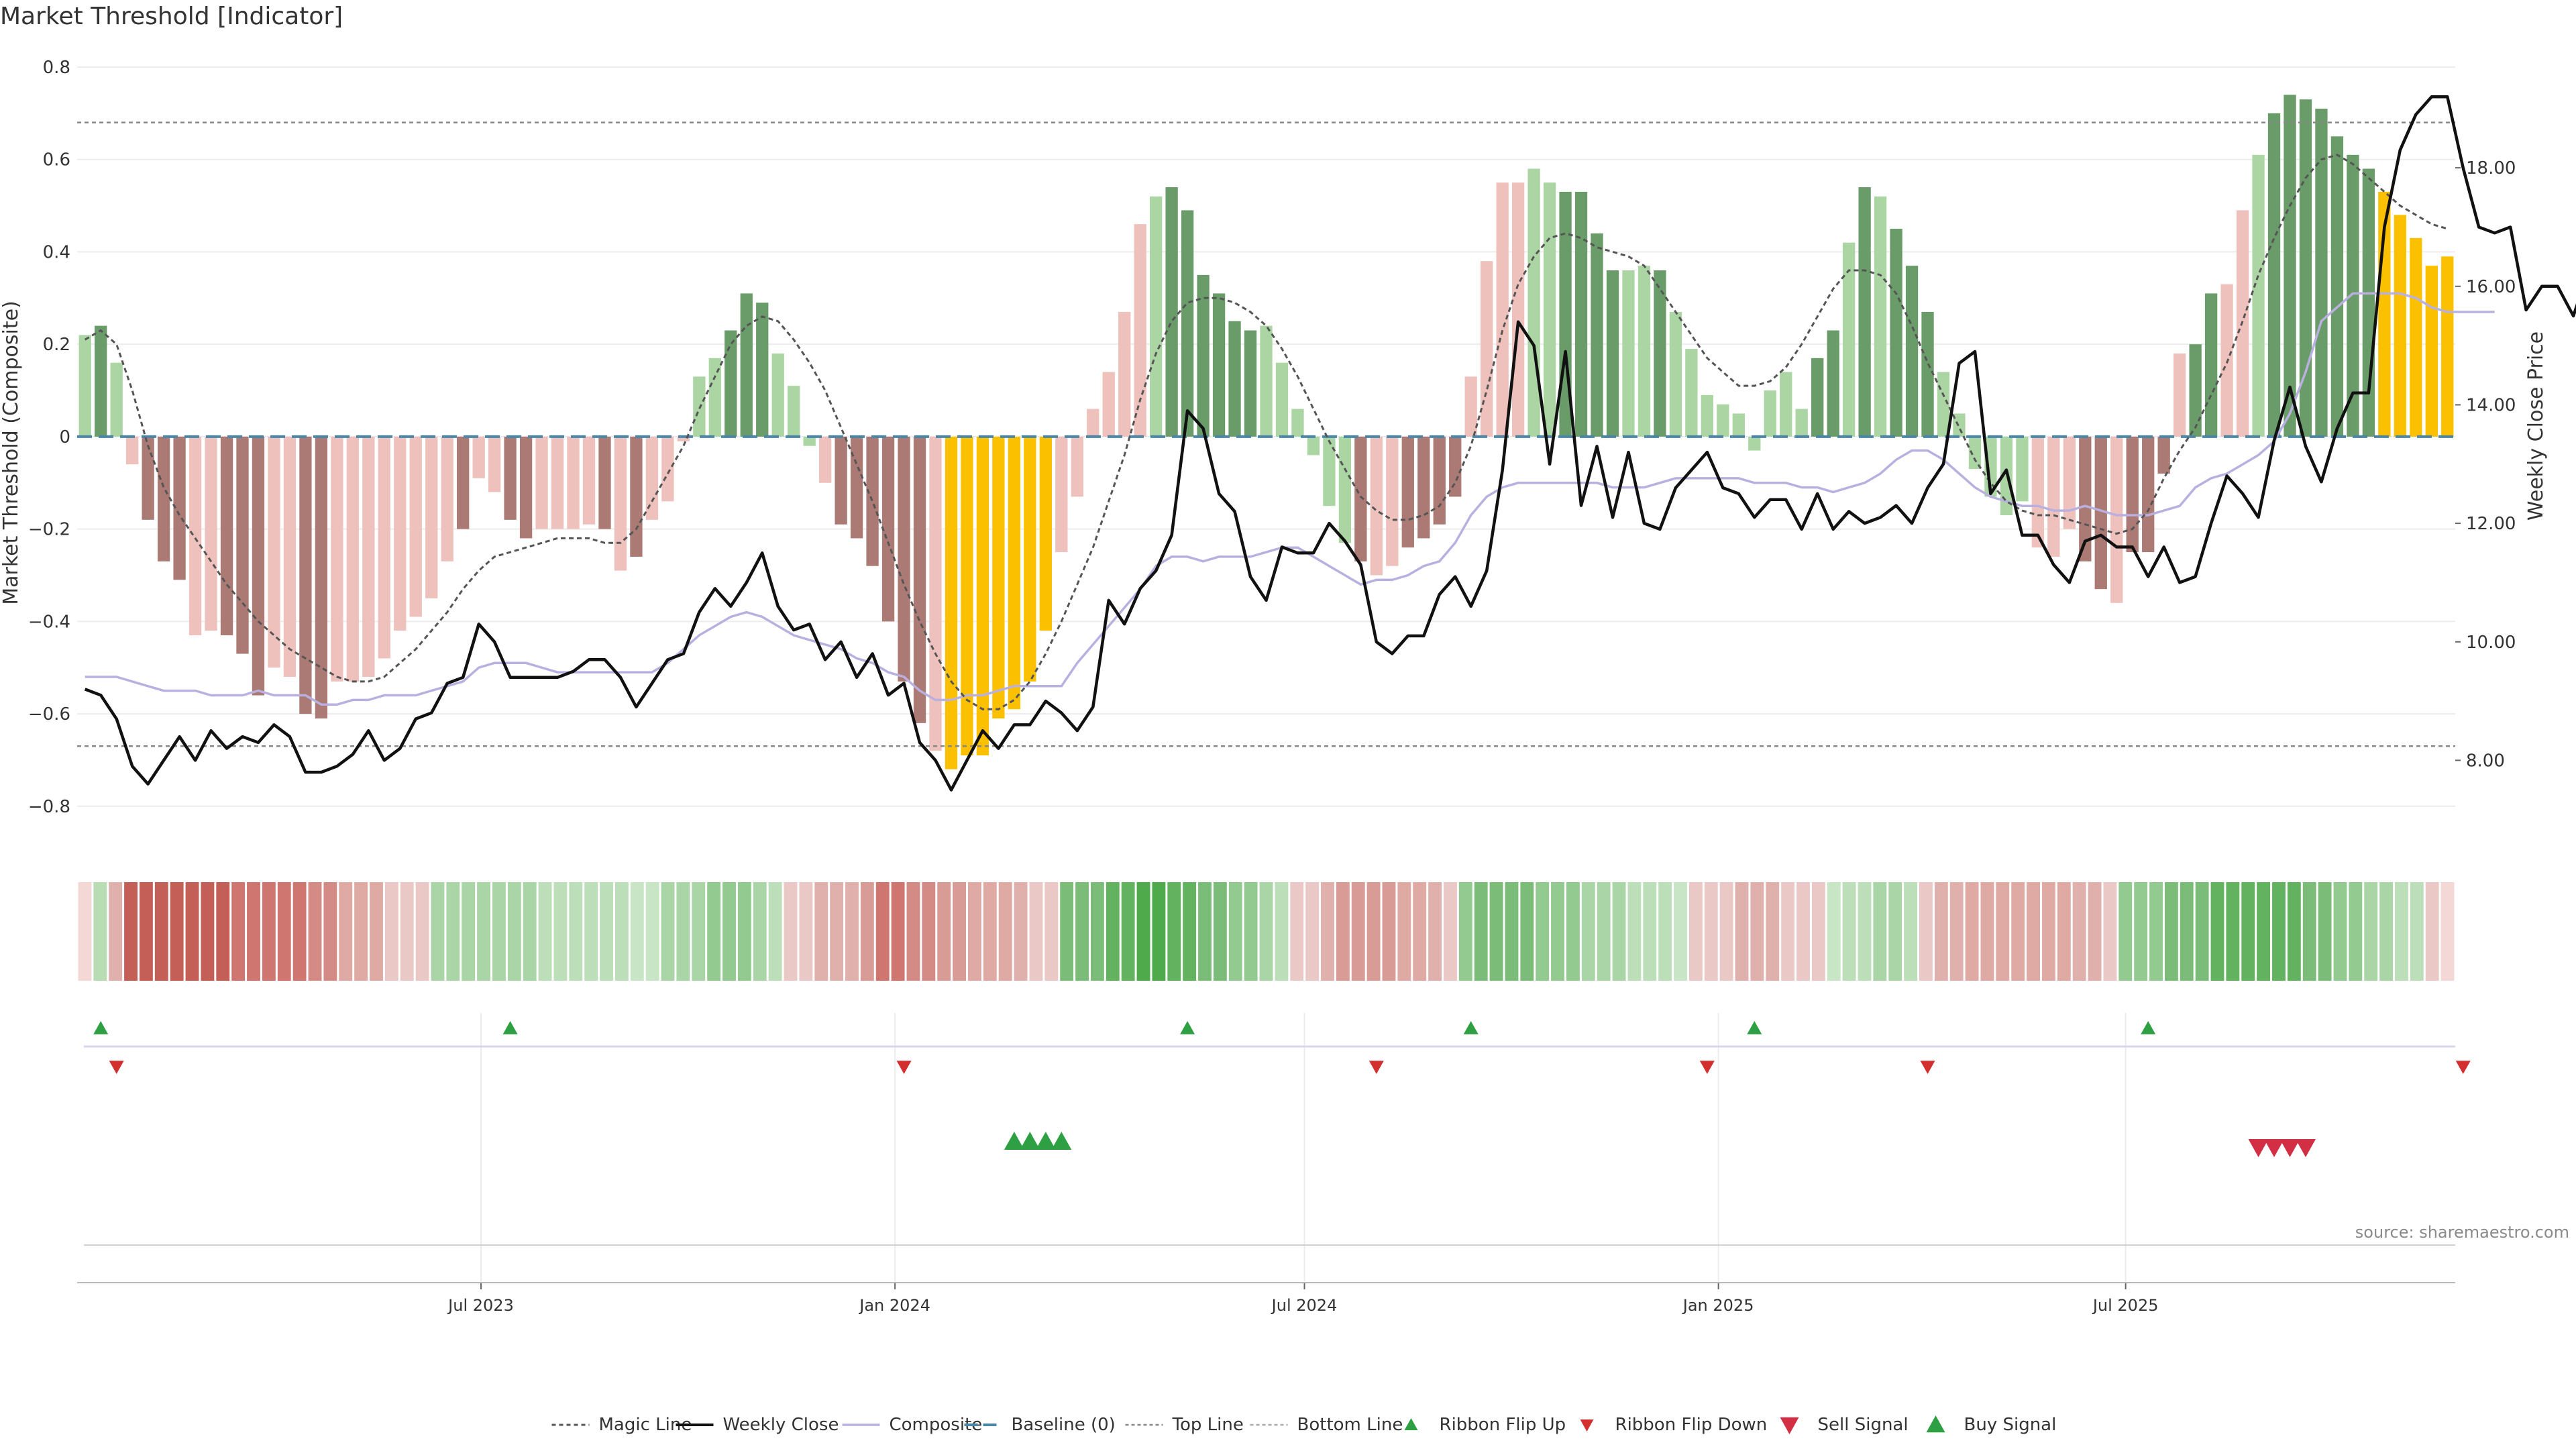  Describe the element at coordinates (1863, 1425) in the screenshot. I see `legend-label: Sell Signal` at that location.